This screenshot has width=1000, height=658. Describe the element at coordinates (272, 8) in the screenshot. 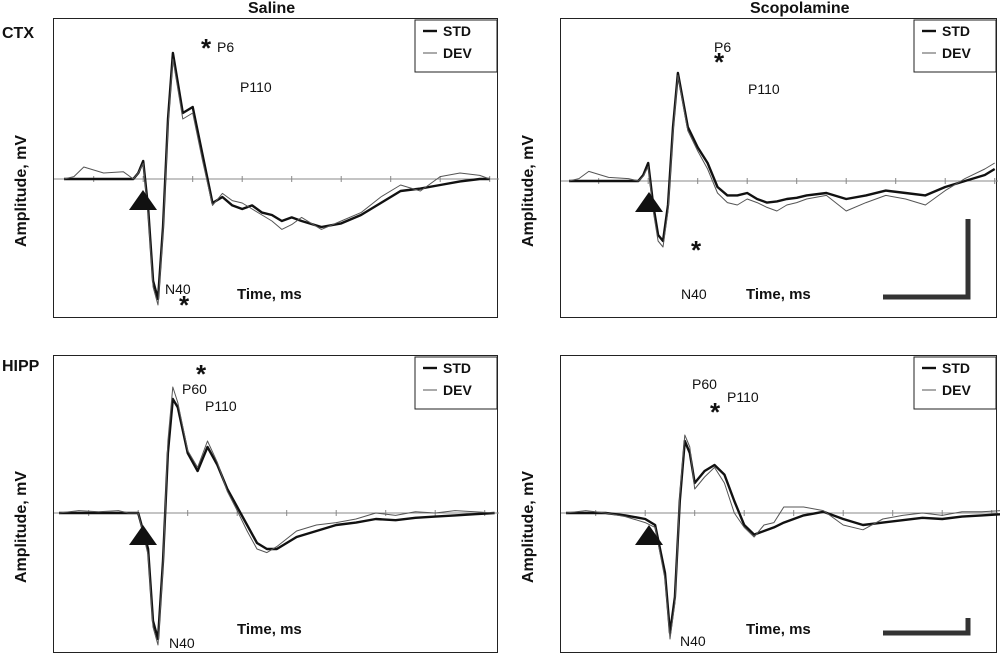

I see `column-title-saline: Saline` at that location.